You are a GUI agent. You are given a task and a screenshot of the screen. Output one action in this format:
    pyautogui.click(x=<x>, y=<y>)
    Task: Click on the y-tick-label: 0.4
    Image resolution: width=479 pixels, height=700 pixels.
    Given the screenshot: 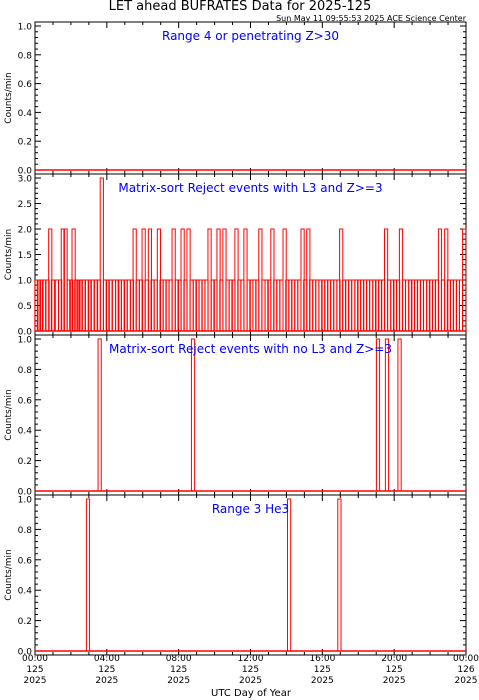 What is the action you would take?
    pyautogui.click(x=25, y=432)
    